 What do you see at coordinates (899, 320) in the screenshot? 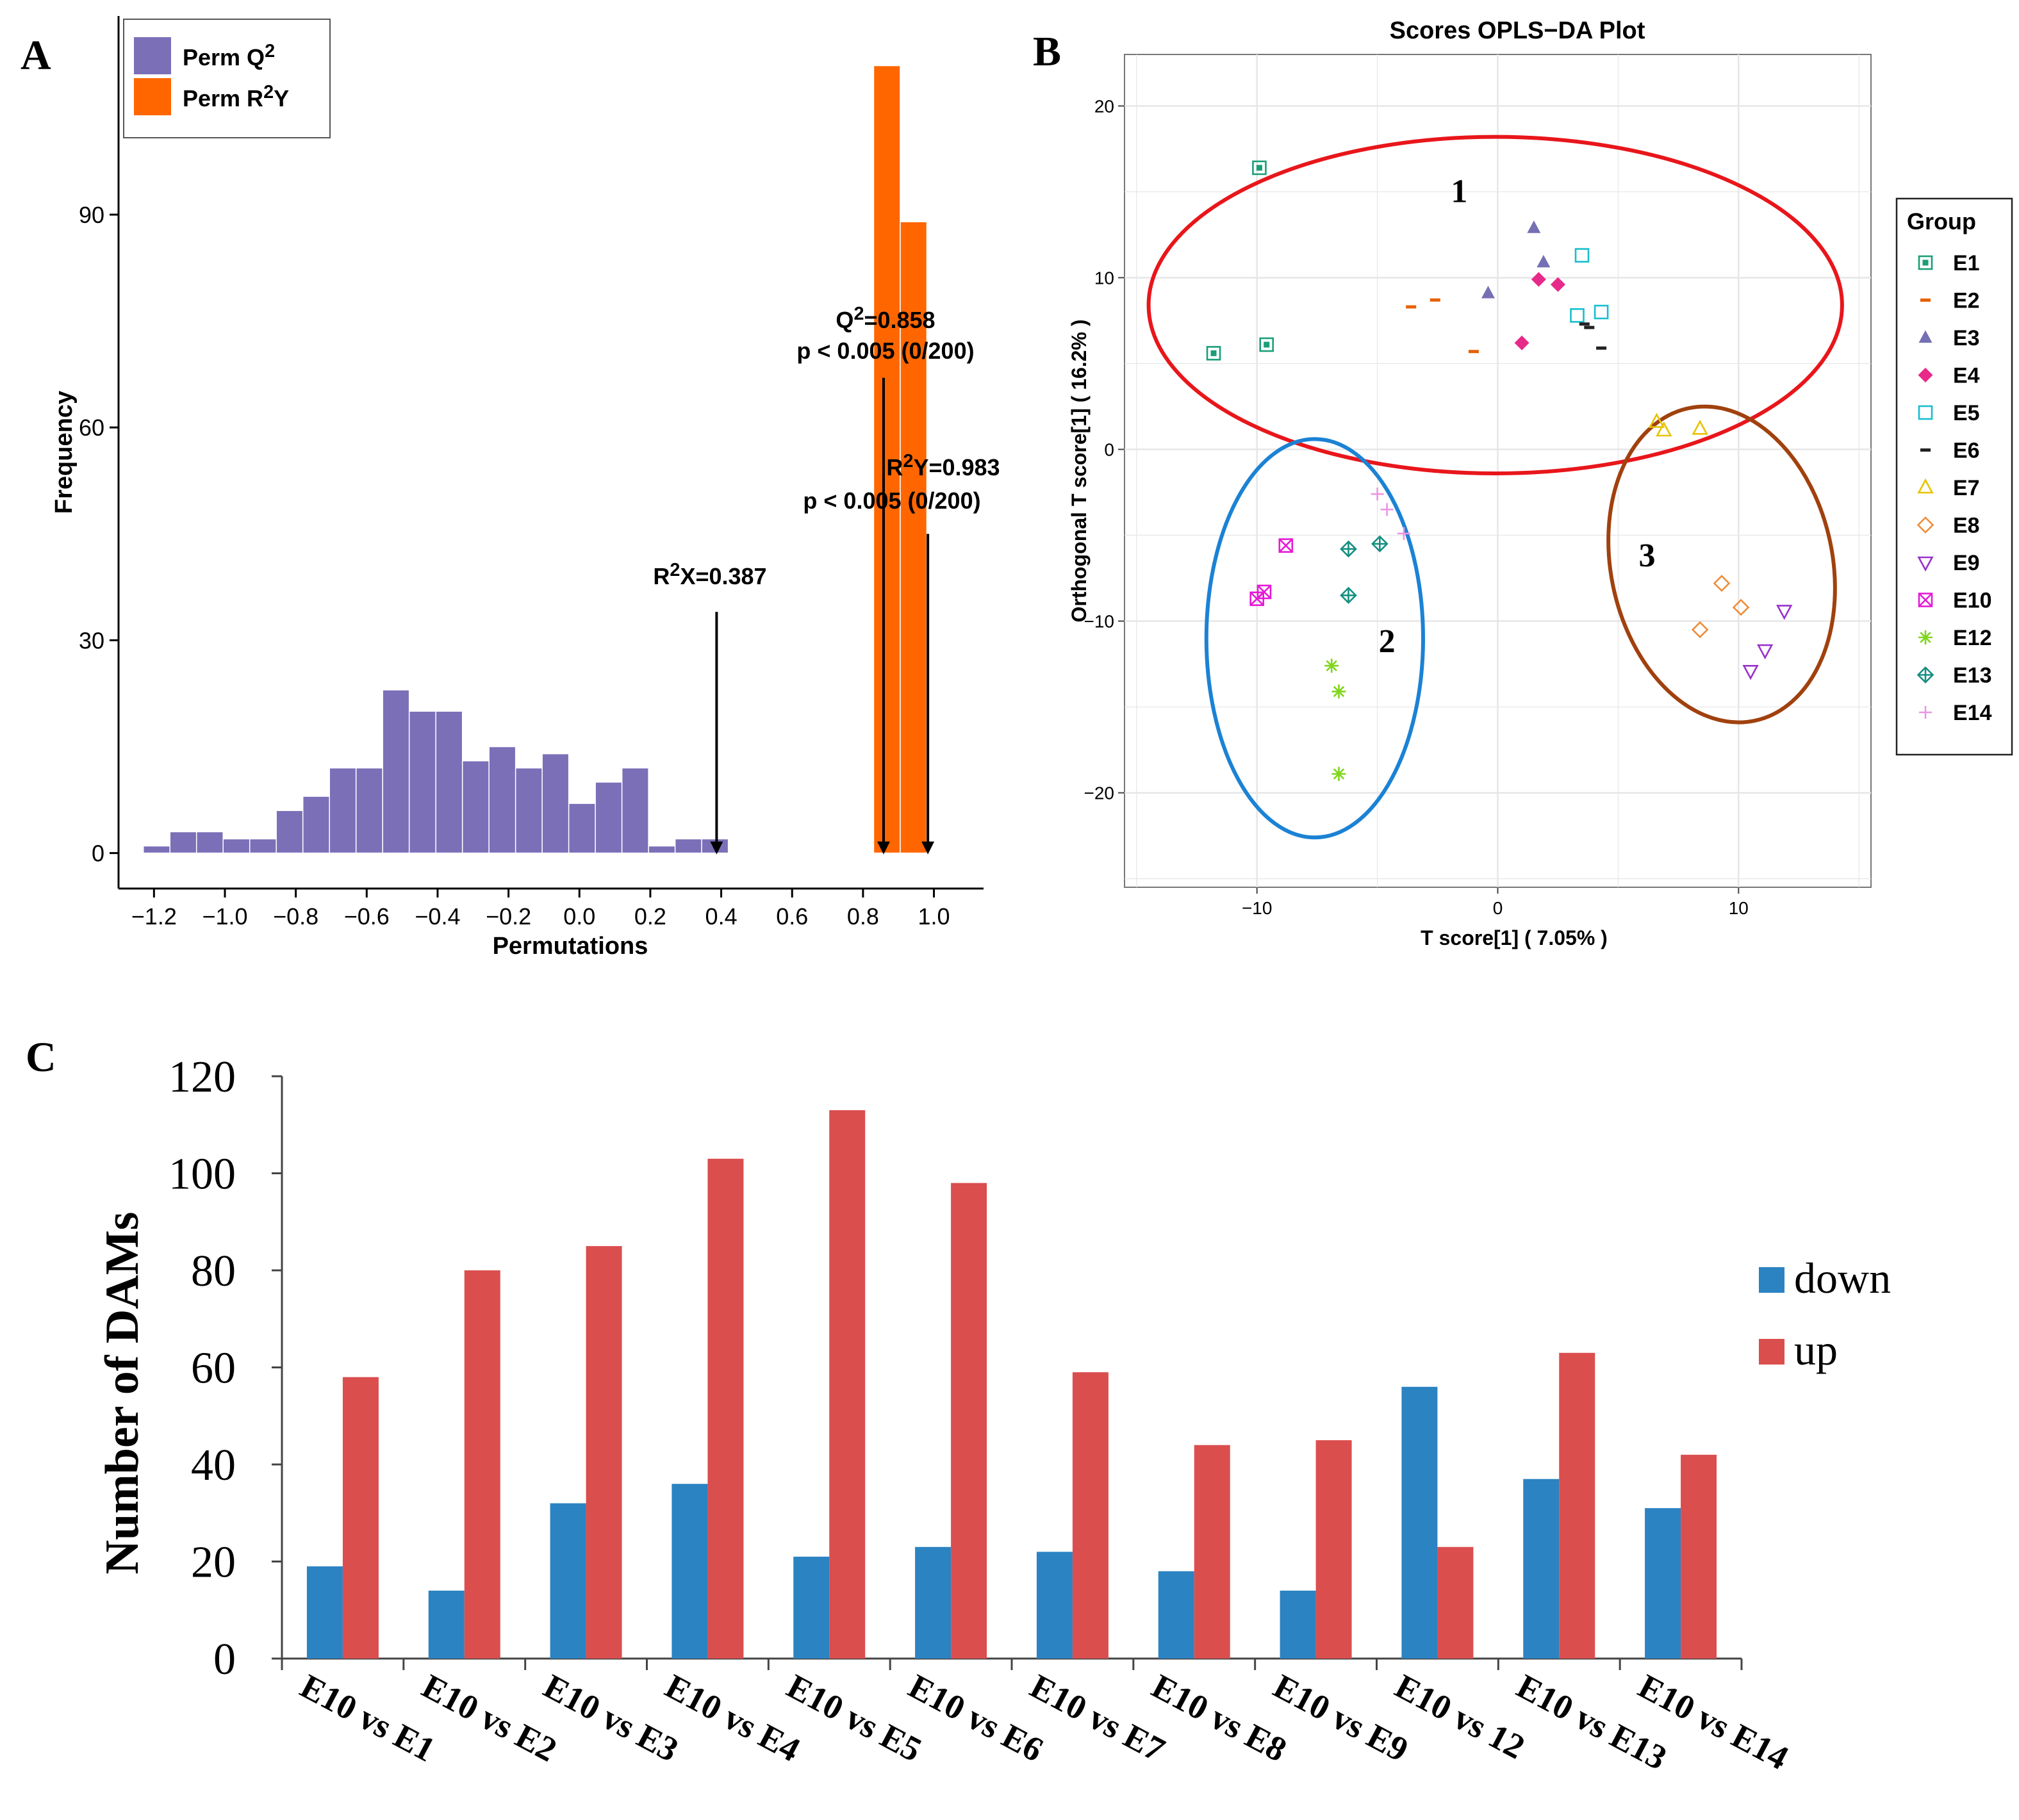
I see `text-run: =0.858` at bounding box center [899, 320].